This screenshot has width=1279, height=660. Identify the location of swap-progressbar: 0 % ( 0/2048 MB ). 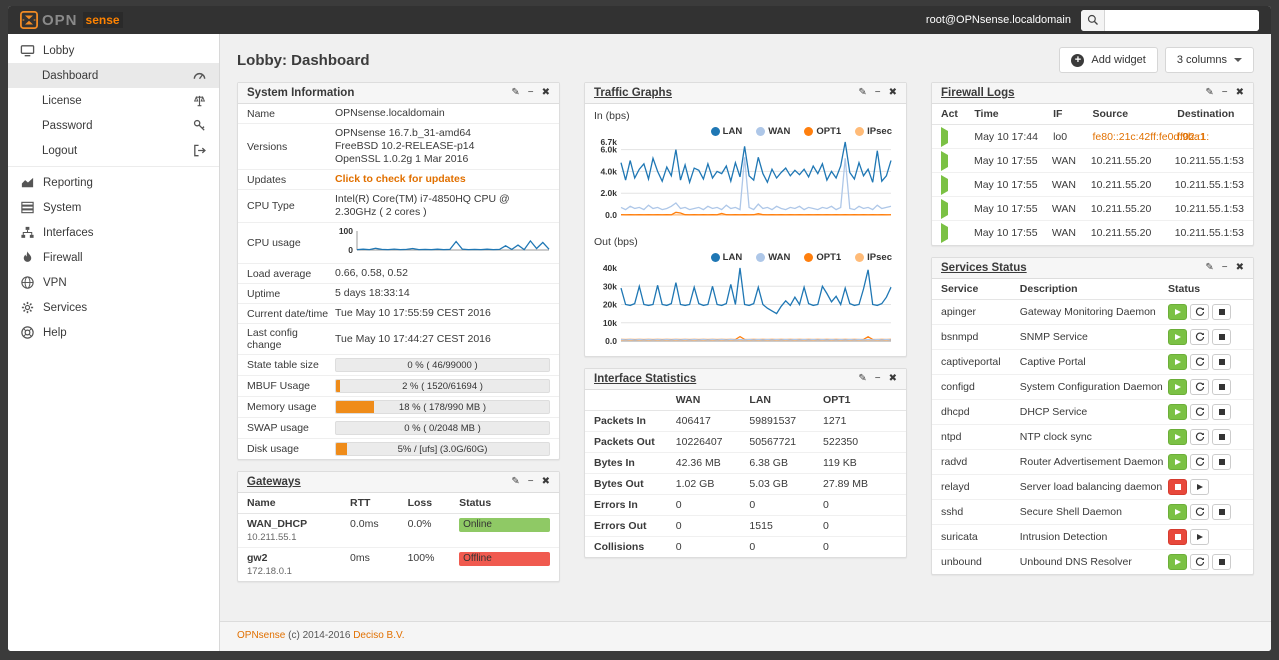
(442, 428).